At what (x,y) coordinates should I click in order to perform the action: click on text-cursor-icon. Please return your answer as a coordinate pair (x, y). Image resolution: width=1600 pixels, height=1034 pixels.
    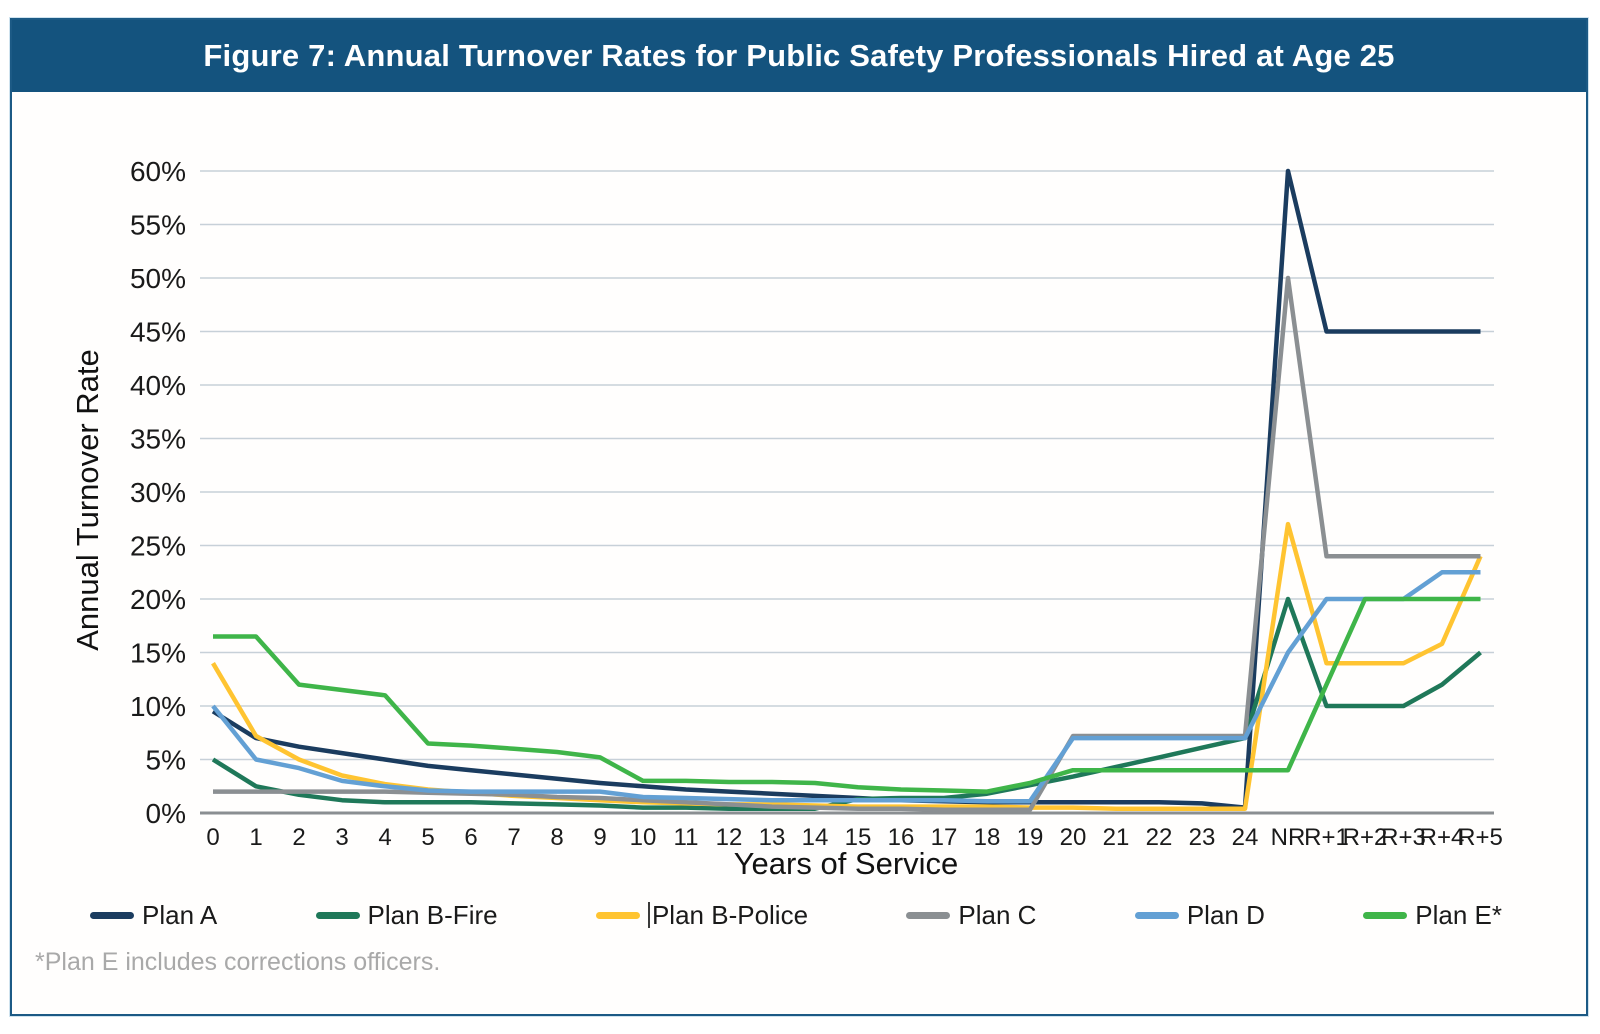
    Looking at the image, I should click on (648, 915).